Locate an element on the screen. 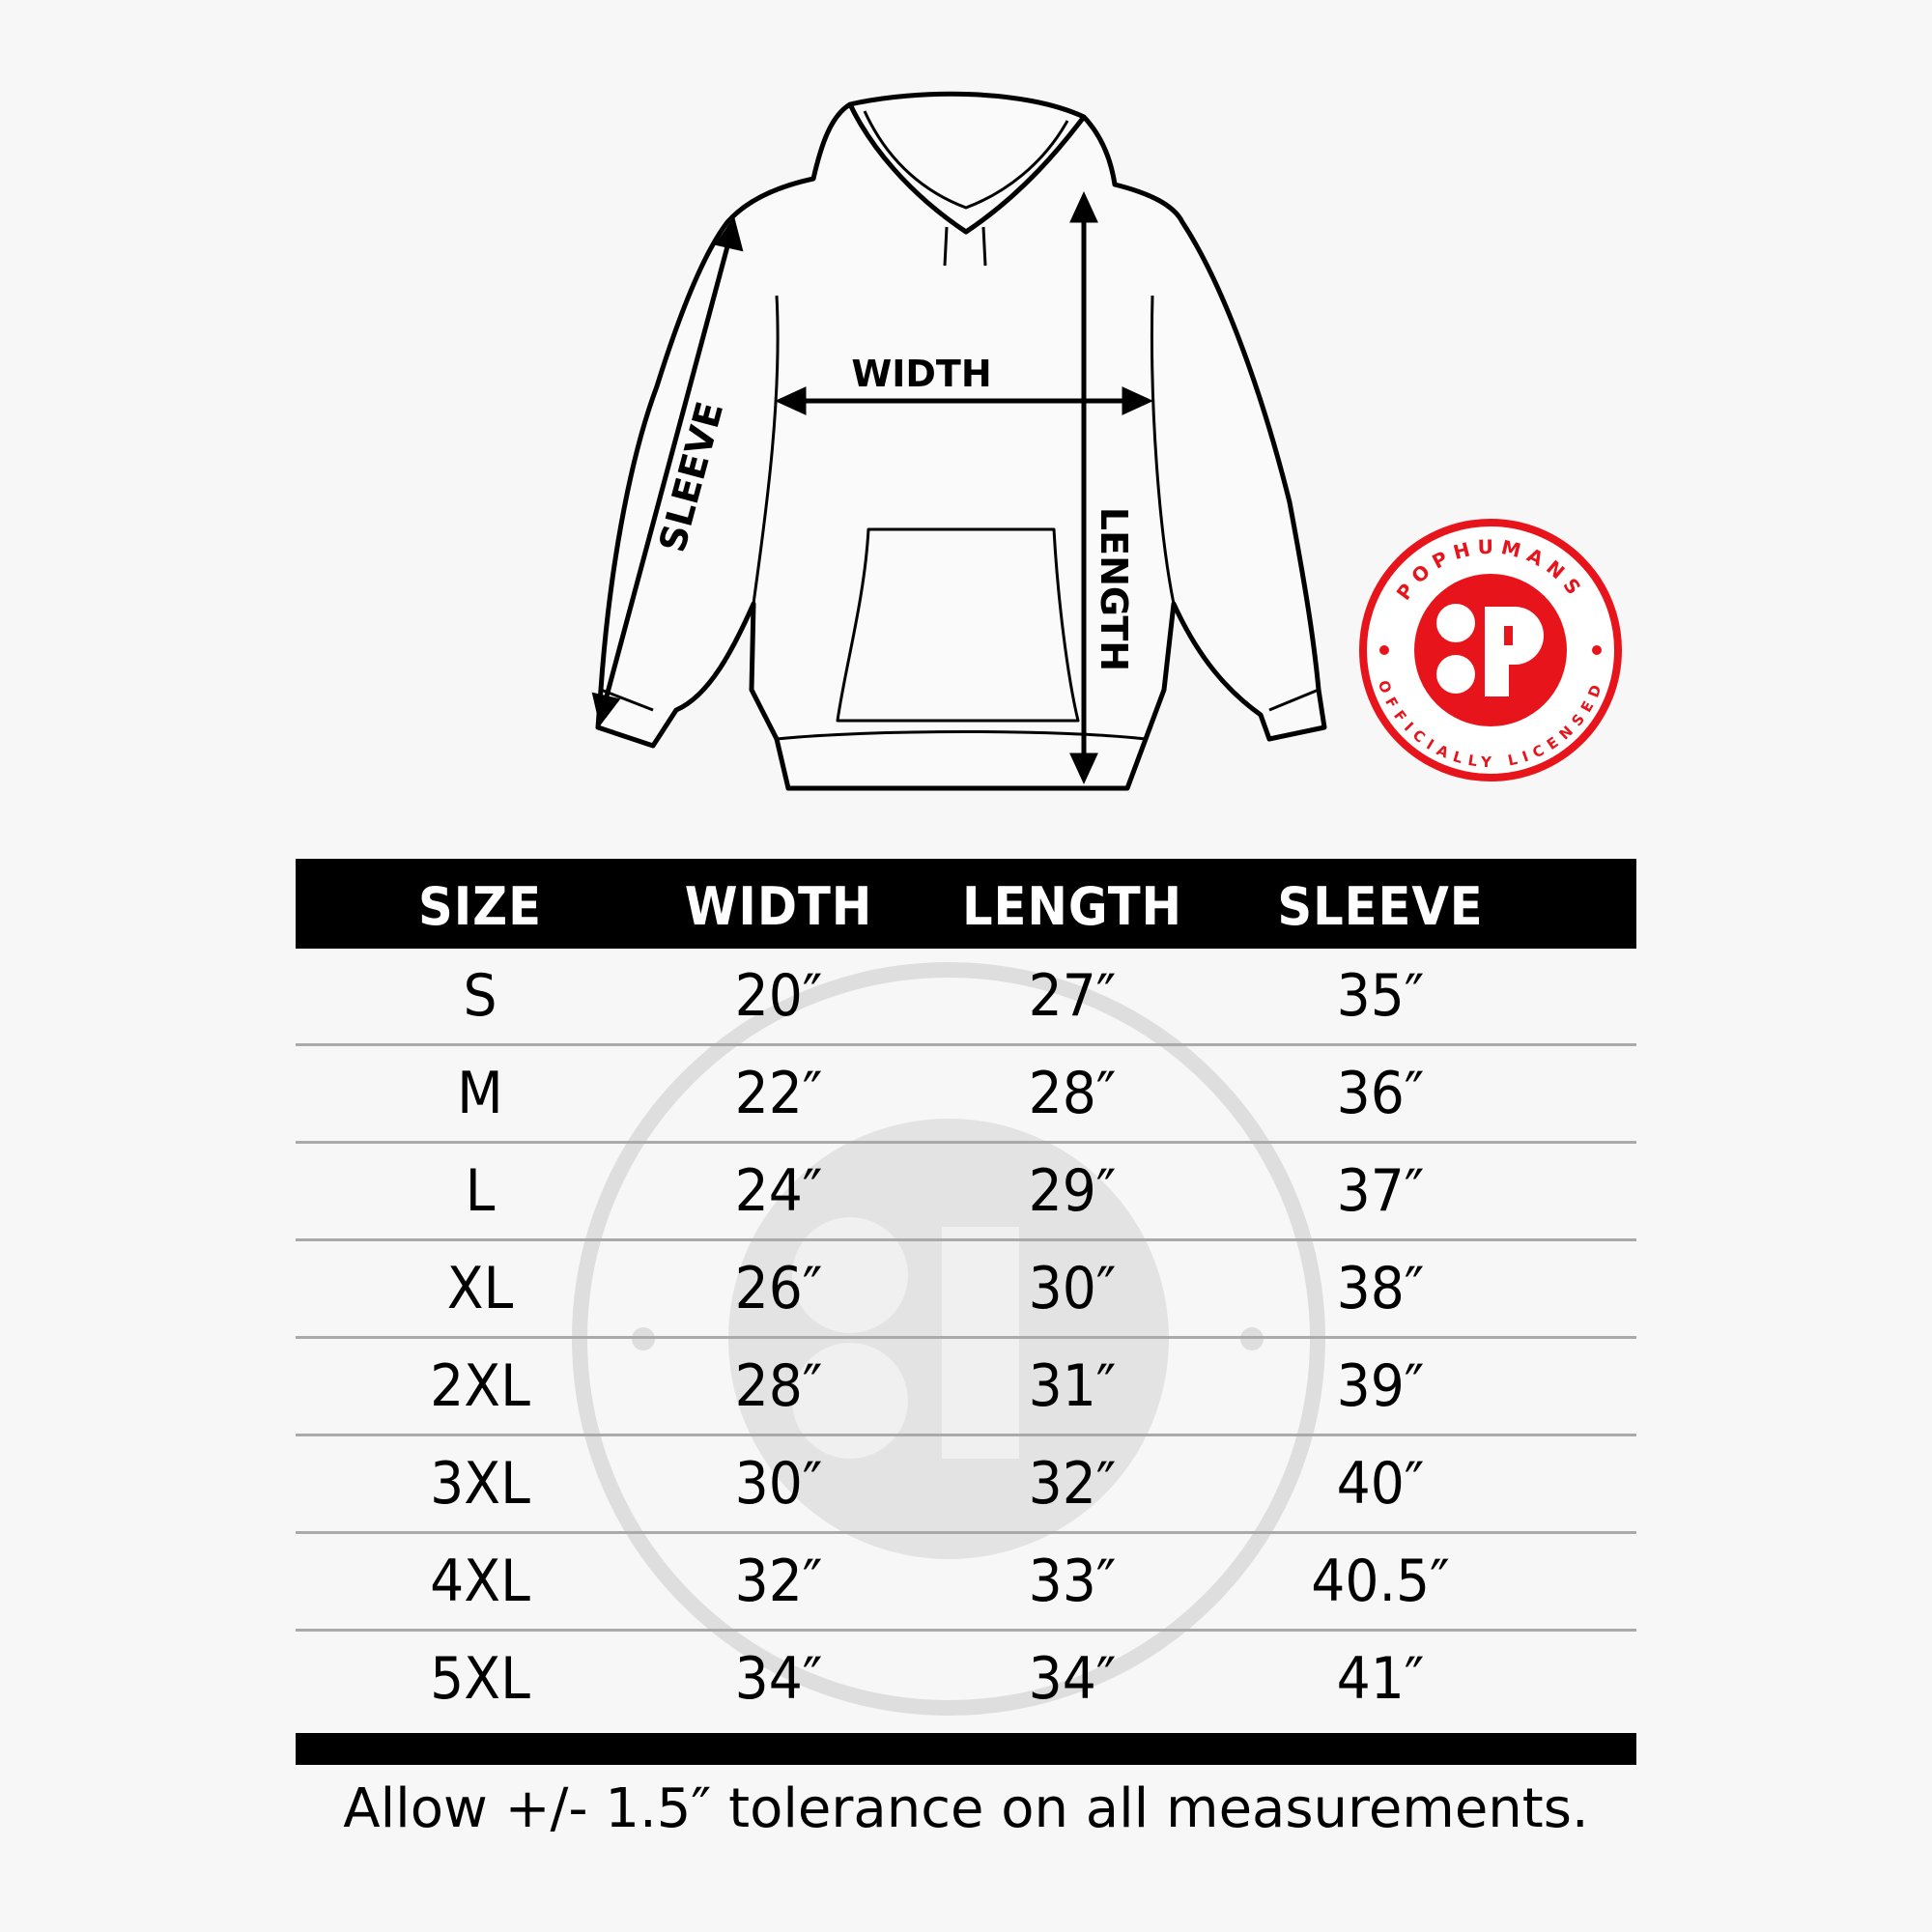 Image resolution: width=1932 pixels, height=1932 pixels. cell-sleeve: 41″ is located at coordinates (1380, 1679).